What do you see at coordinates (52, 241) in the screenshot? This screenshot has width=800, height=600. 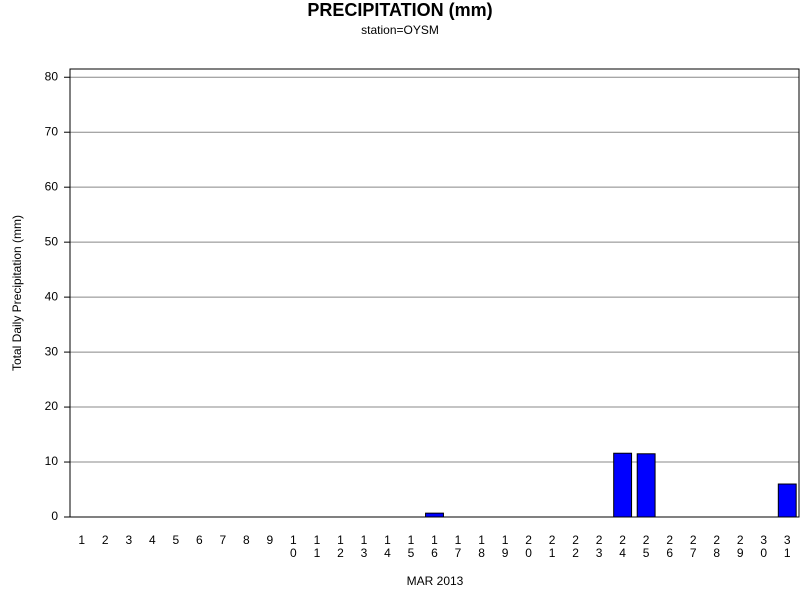 I see `y-tick-label: 50` at bounding box center [52, 241].